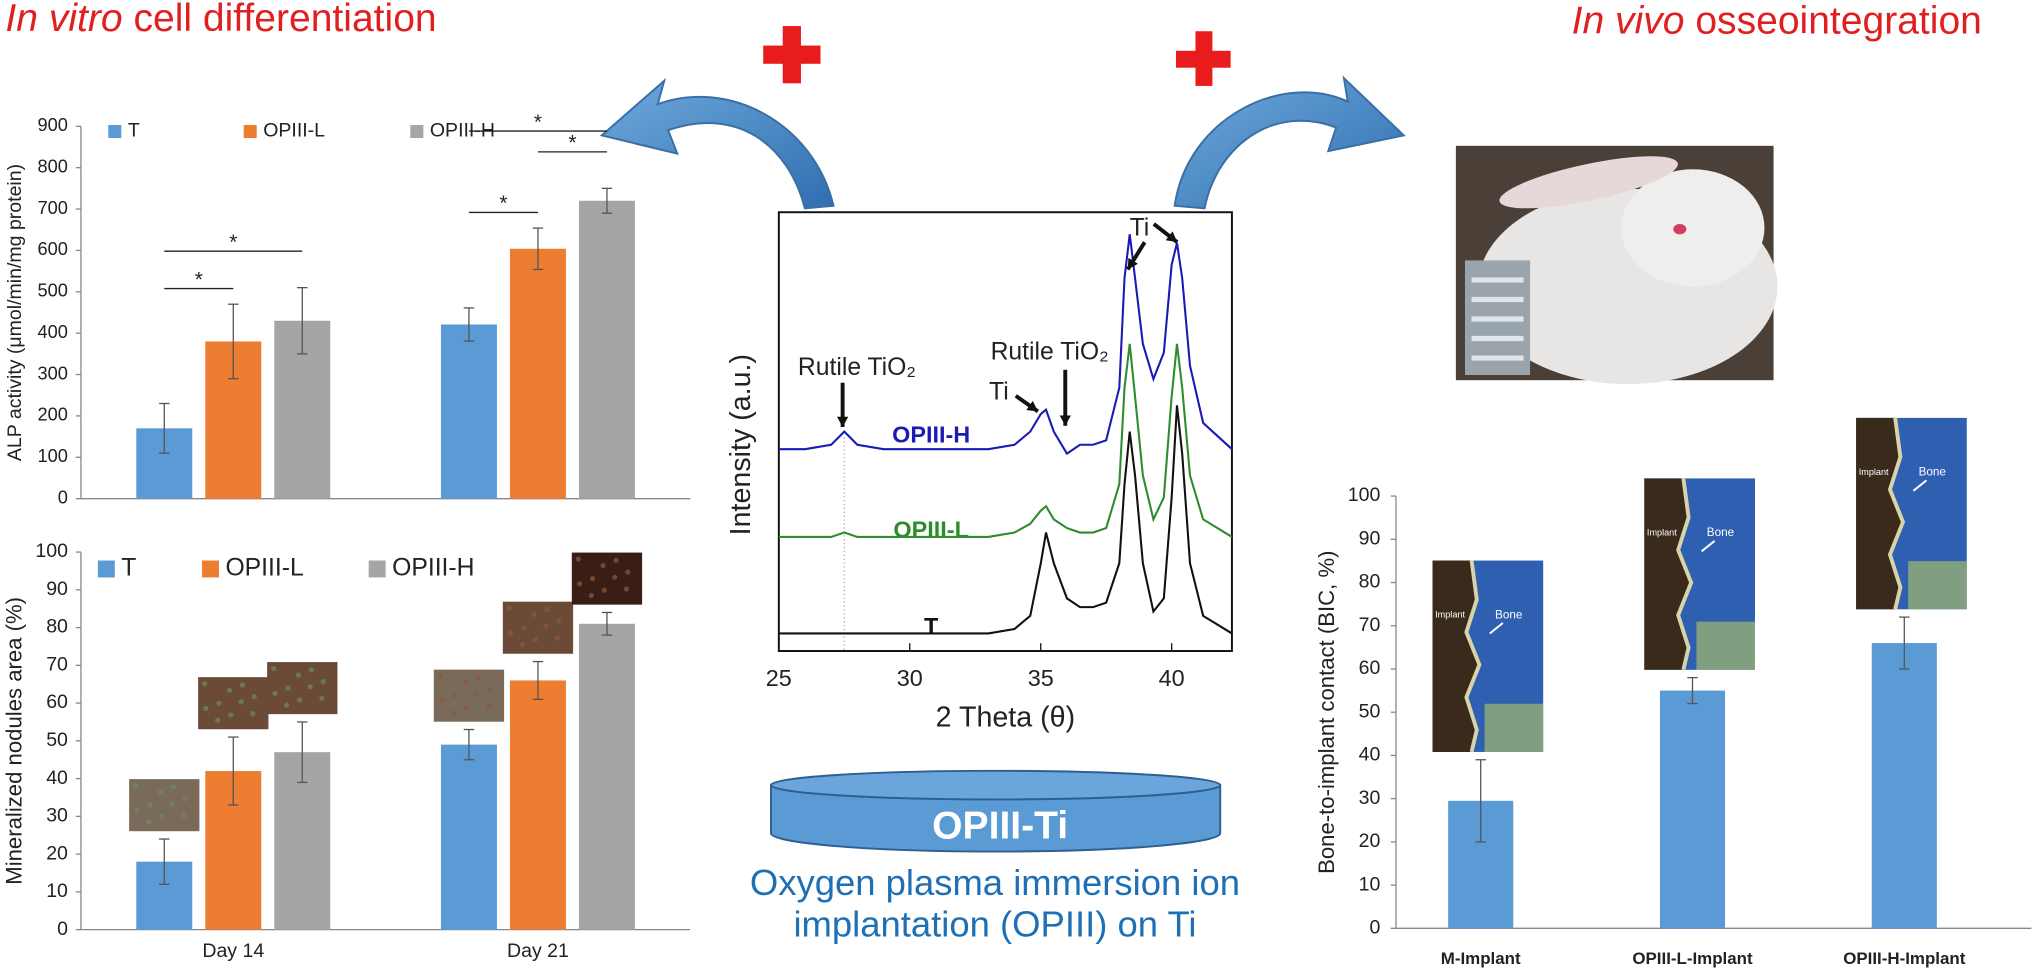 The width and height of the screenshot is (2042, 970). Describe the element at coordinates (1481, 958) in the screenshot. I see `x-tick-label: M-Implant` at that location.